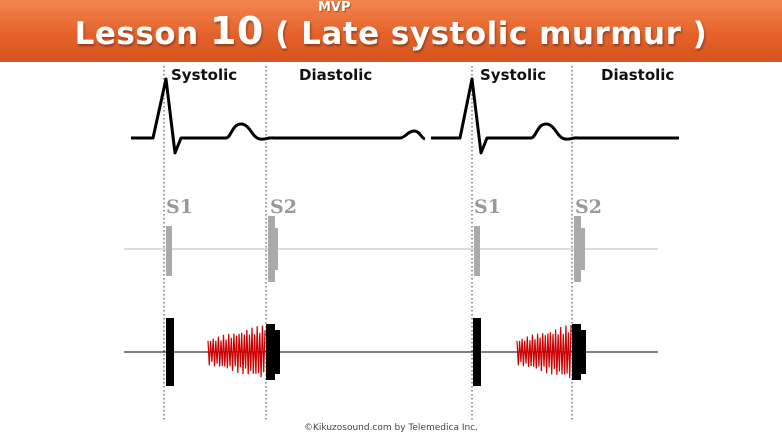  I want to click on sound-label-s1-1: S1, so click(179, 207).